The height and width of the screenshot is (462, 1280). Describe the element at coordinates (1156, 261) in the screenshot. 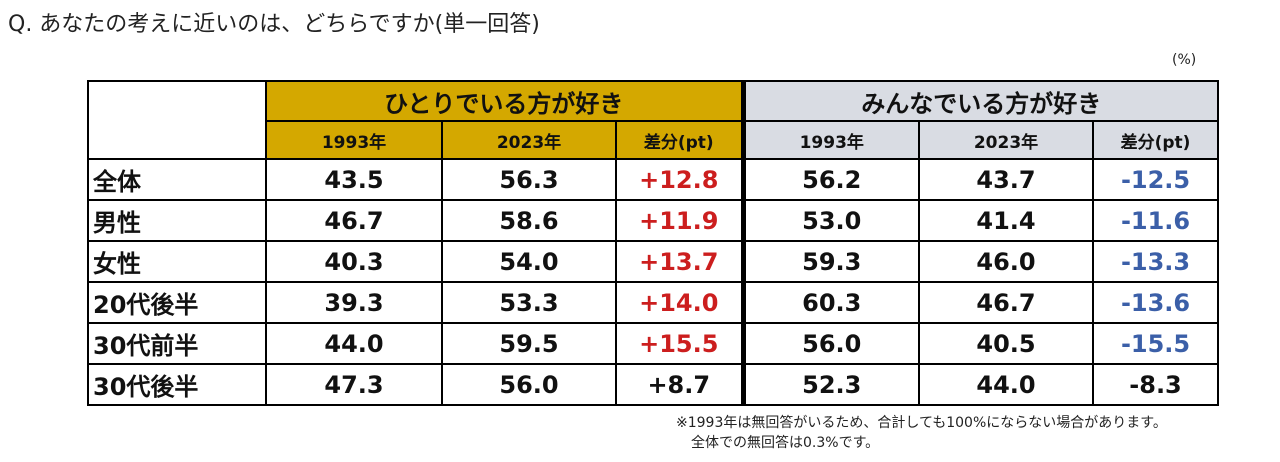

I see `diff-cell: -13.3` at that location.